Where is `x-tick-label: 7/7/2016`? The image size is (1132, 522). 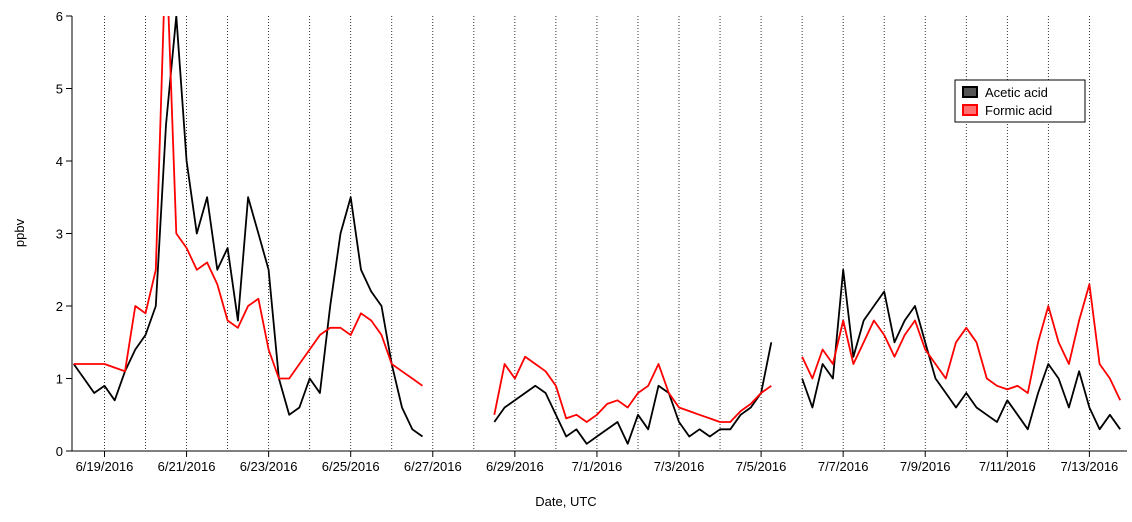 x-tick-label: 7/7/2016 is located at coordinates (843, 466).